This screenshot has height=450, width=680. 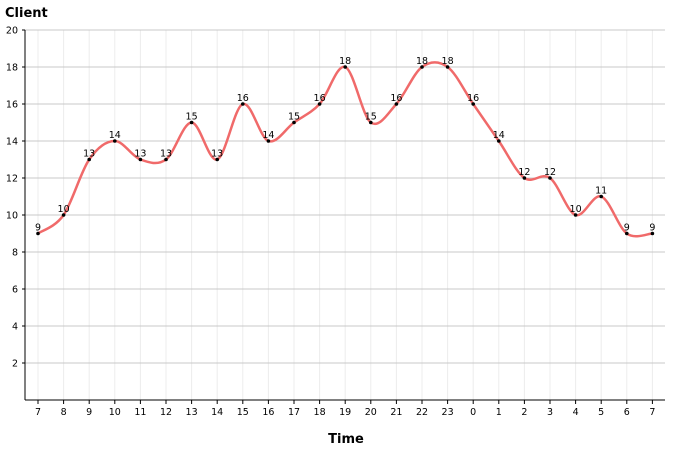 I want to click on x-tick-label: 13, so click(x=192, y=412).